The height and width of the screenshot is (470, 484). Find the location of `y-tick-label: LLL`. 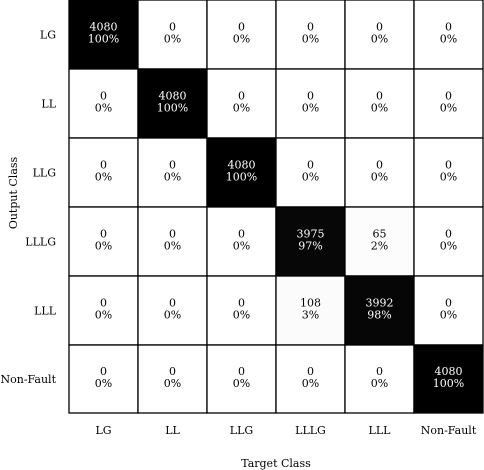

y-tick-label: LLL is located at coordinates (45, 311).